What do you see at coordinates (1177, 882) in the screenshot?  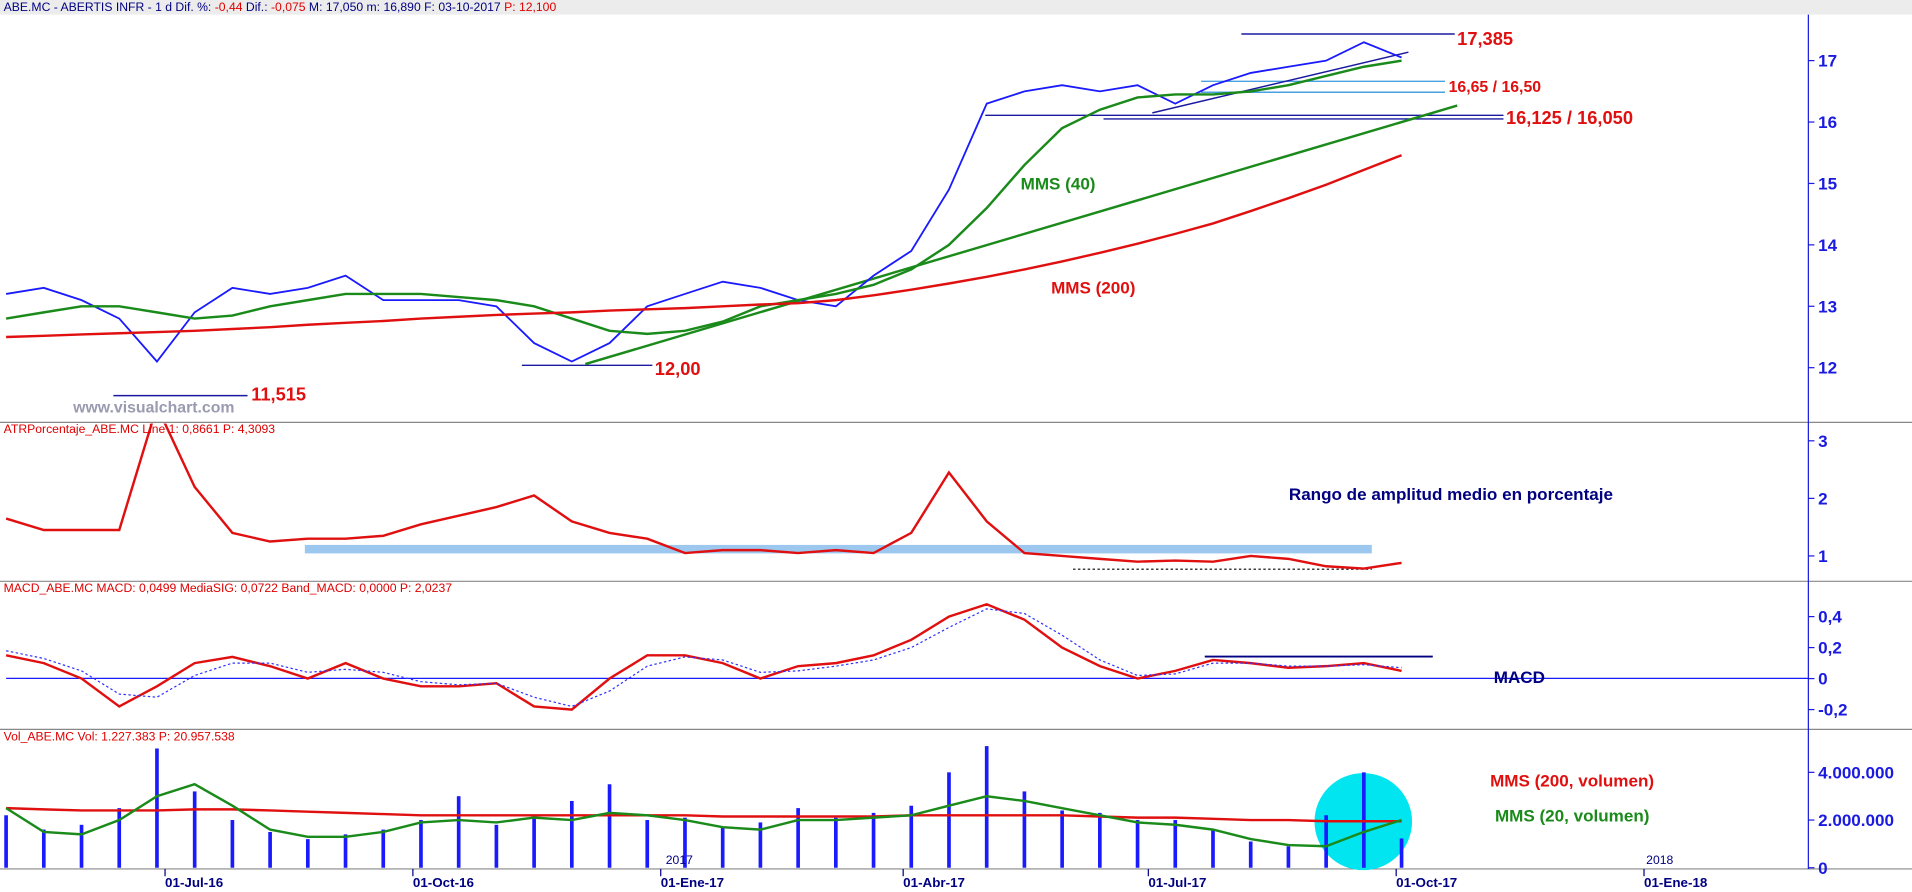 I see `x-tick-label: 01-Jul-17` at bounding box center [1177, 882].